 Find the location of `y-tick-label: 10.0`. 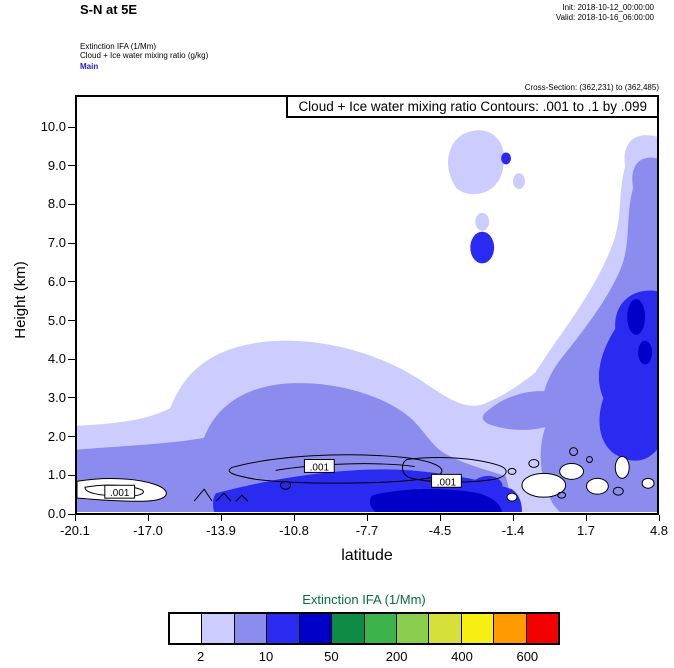

y-tick-label: 10.0 is located at coordinates (53, 126).